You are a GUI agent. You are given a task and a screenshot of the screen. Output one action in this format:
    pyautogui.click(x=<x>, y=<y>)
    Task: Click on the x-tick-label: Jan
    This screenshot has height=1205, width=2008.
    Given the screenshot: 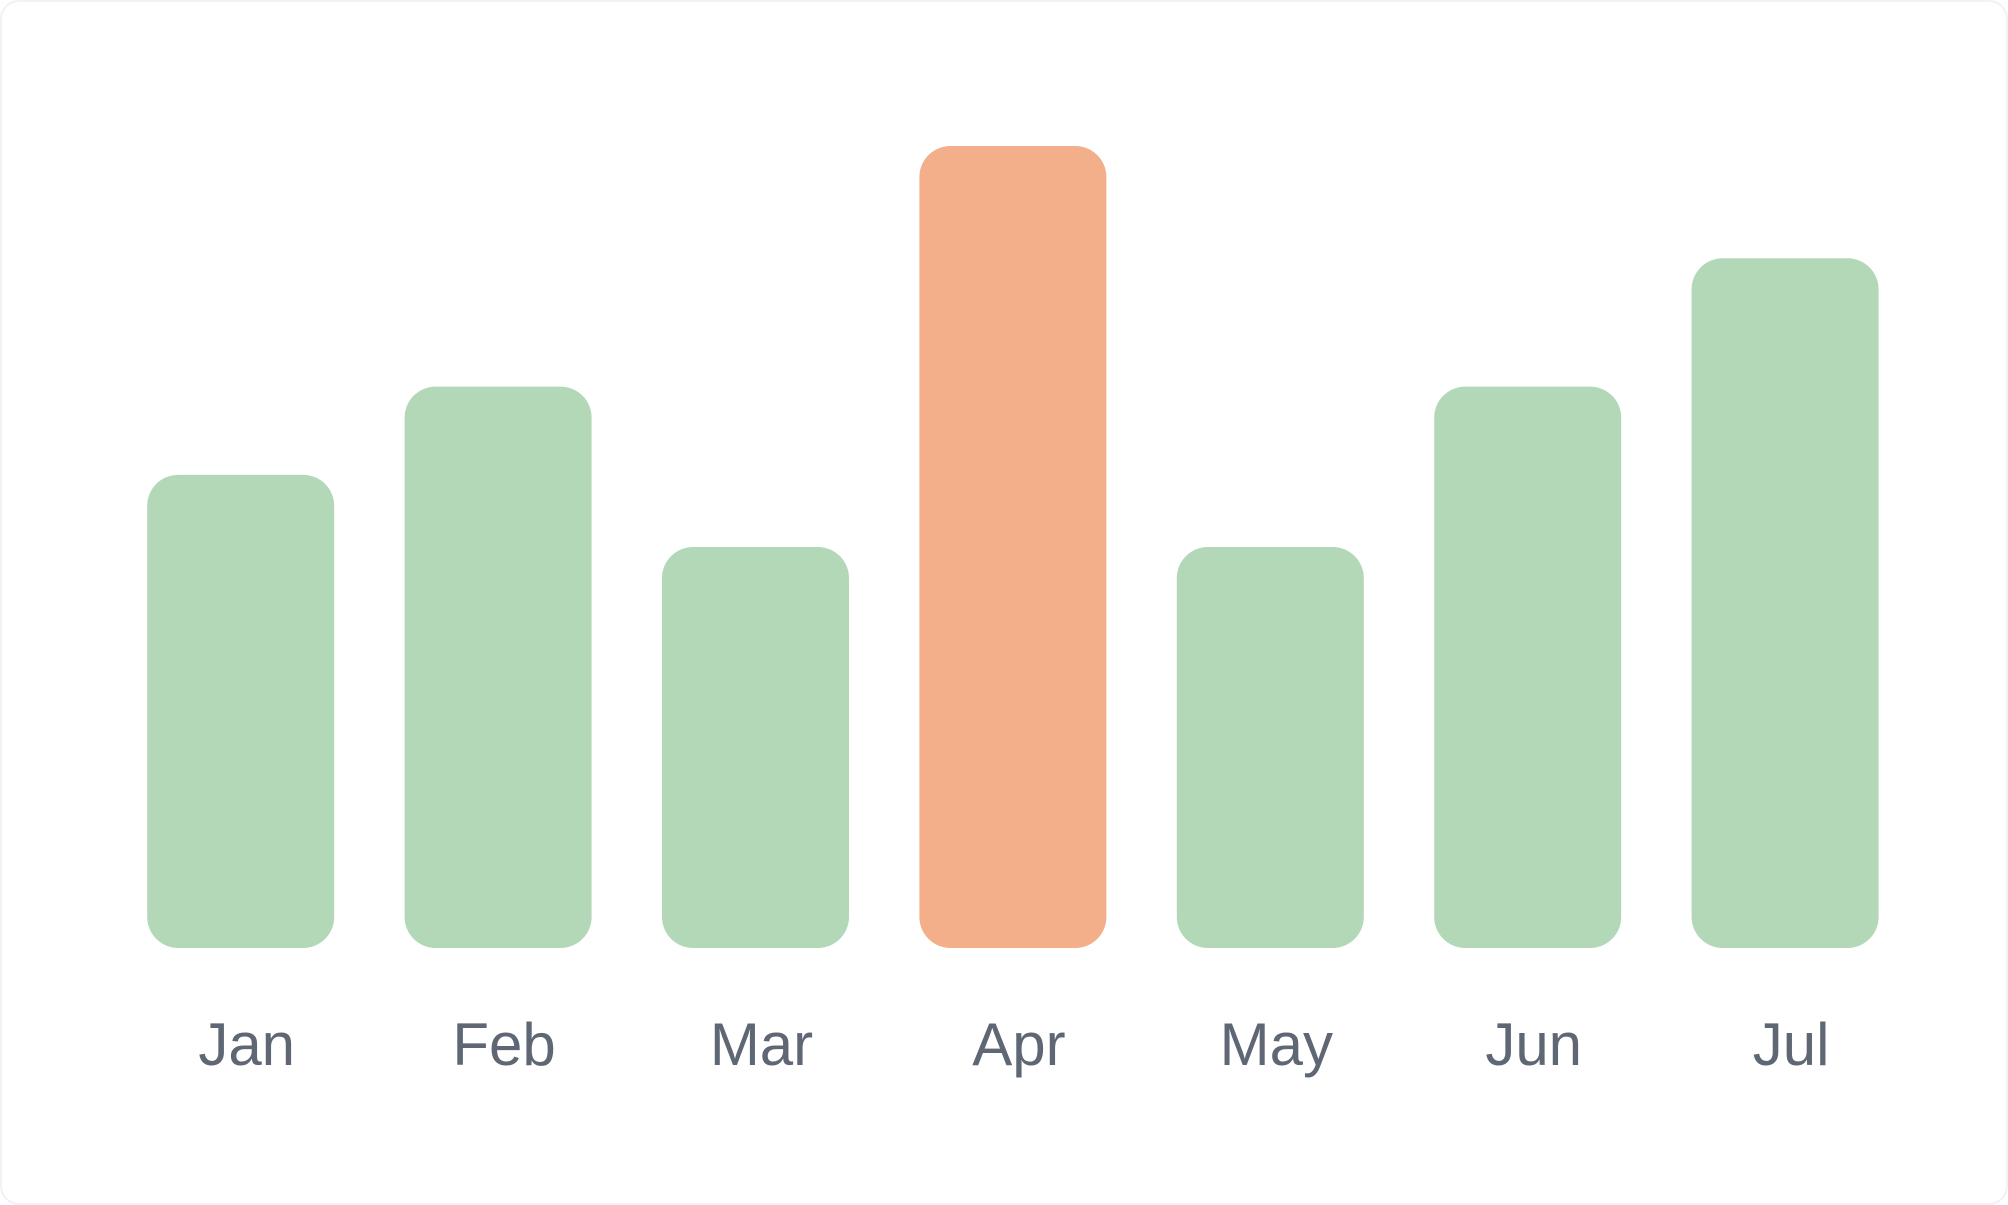 What is the action you would take?
    pyautogui.click(x=246, y=1044)
    